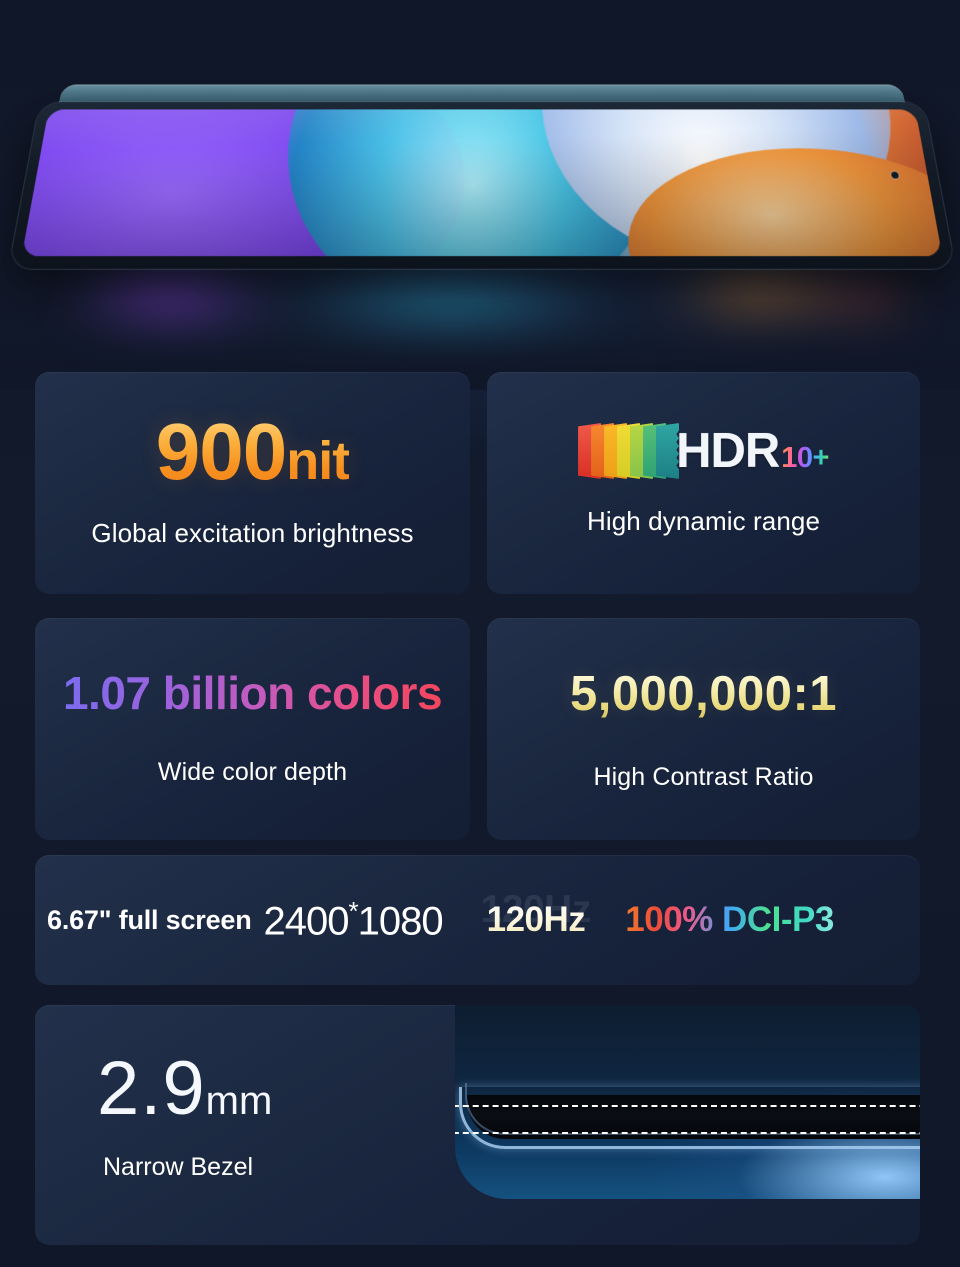 The image size is (960, 1267). I want to click on bezel-unit: mm, so click(239, 1101).